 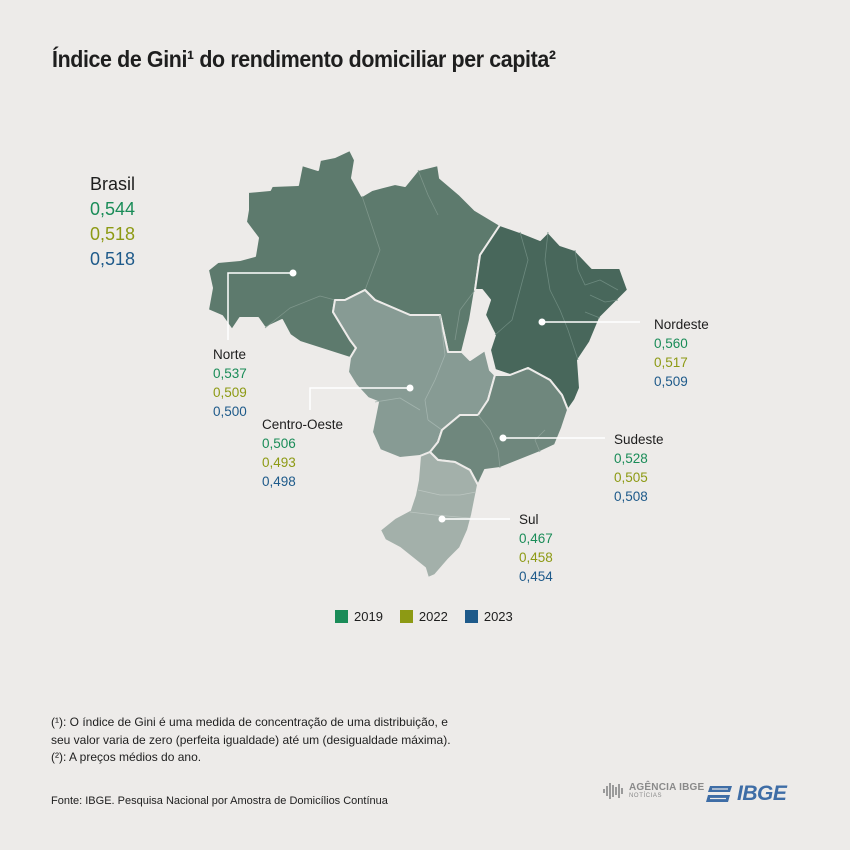 What do you see at coordinates (552, 438) in the screenshot?
I see `leader-sudeste` at bounding box center [552, 438].